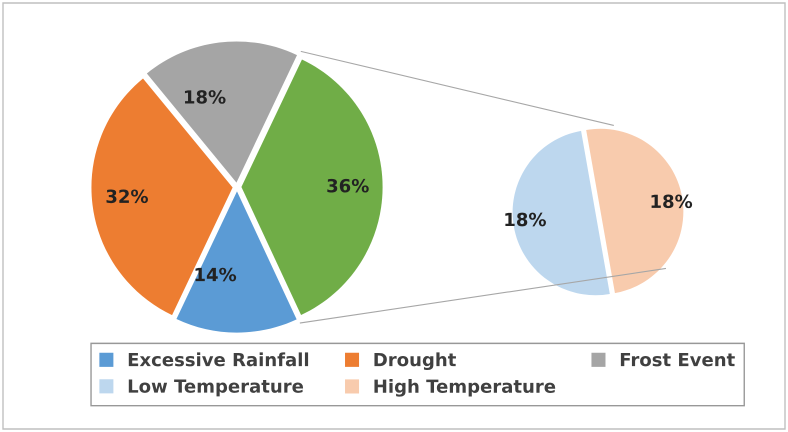  Describe the element at coordinates (677, 359) in the screenshot. I see `legend-label: Frost Event` at that location.